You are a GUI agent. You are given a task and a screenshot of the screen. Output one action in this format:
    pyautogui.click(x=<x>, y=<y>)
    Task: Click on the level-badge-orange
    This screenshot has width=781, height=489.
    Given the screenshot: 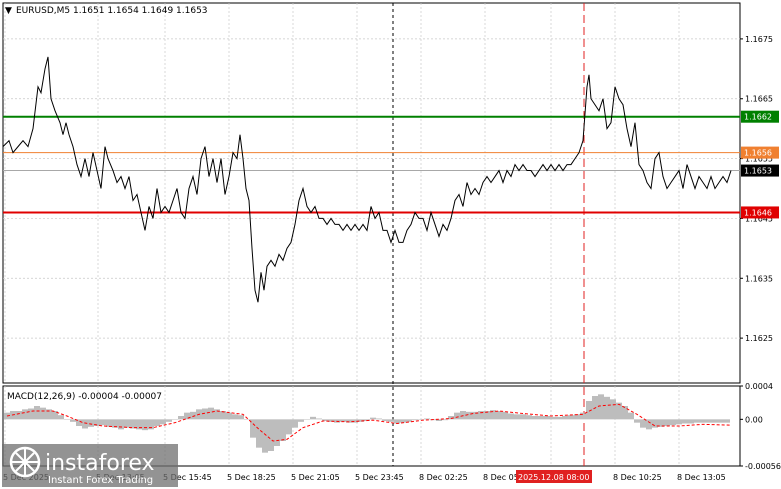 What is the action you would take?
    pyautogui.click(x=760, y=152)
    